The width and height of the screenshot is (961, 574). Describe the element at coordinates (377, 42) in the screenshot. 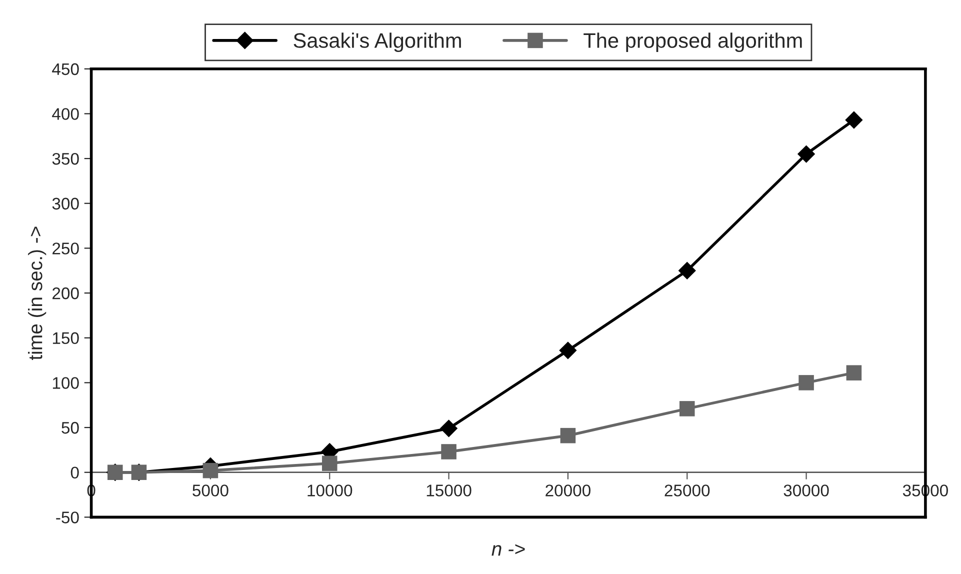

I see `legend-label: Sasaki's Algorithm` at that location.